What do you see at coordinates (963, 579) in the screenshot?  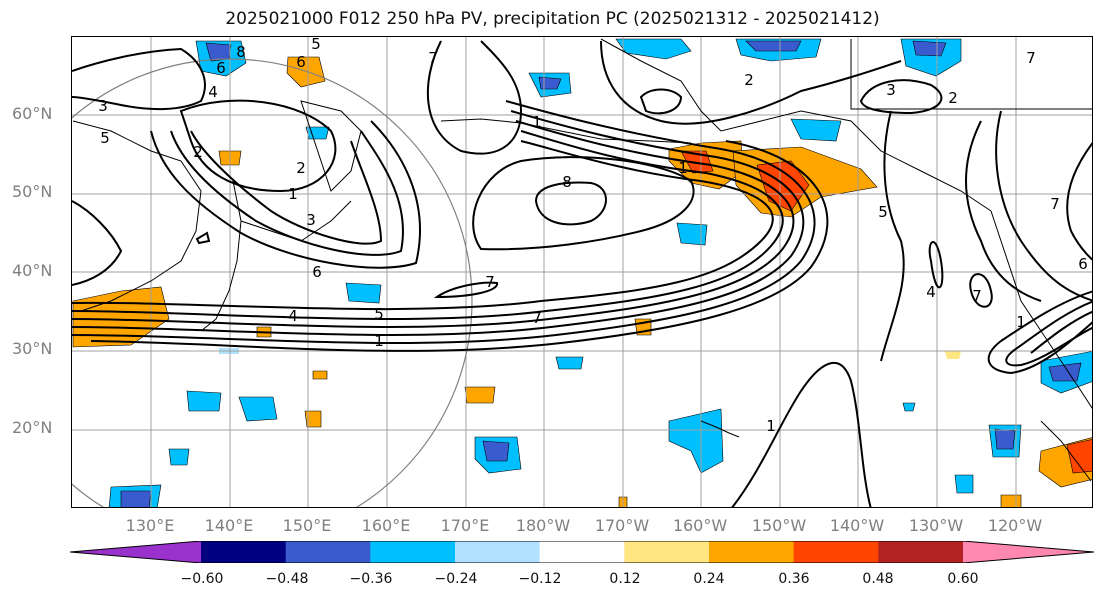 I see `colorbar-tick-label: 0.60` at bounding box center [963, 579].